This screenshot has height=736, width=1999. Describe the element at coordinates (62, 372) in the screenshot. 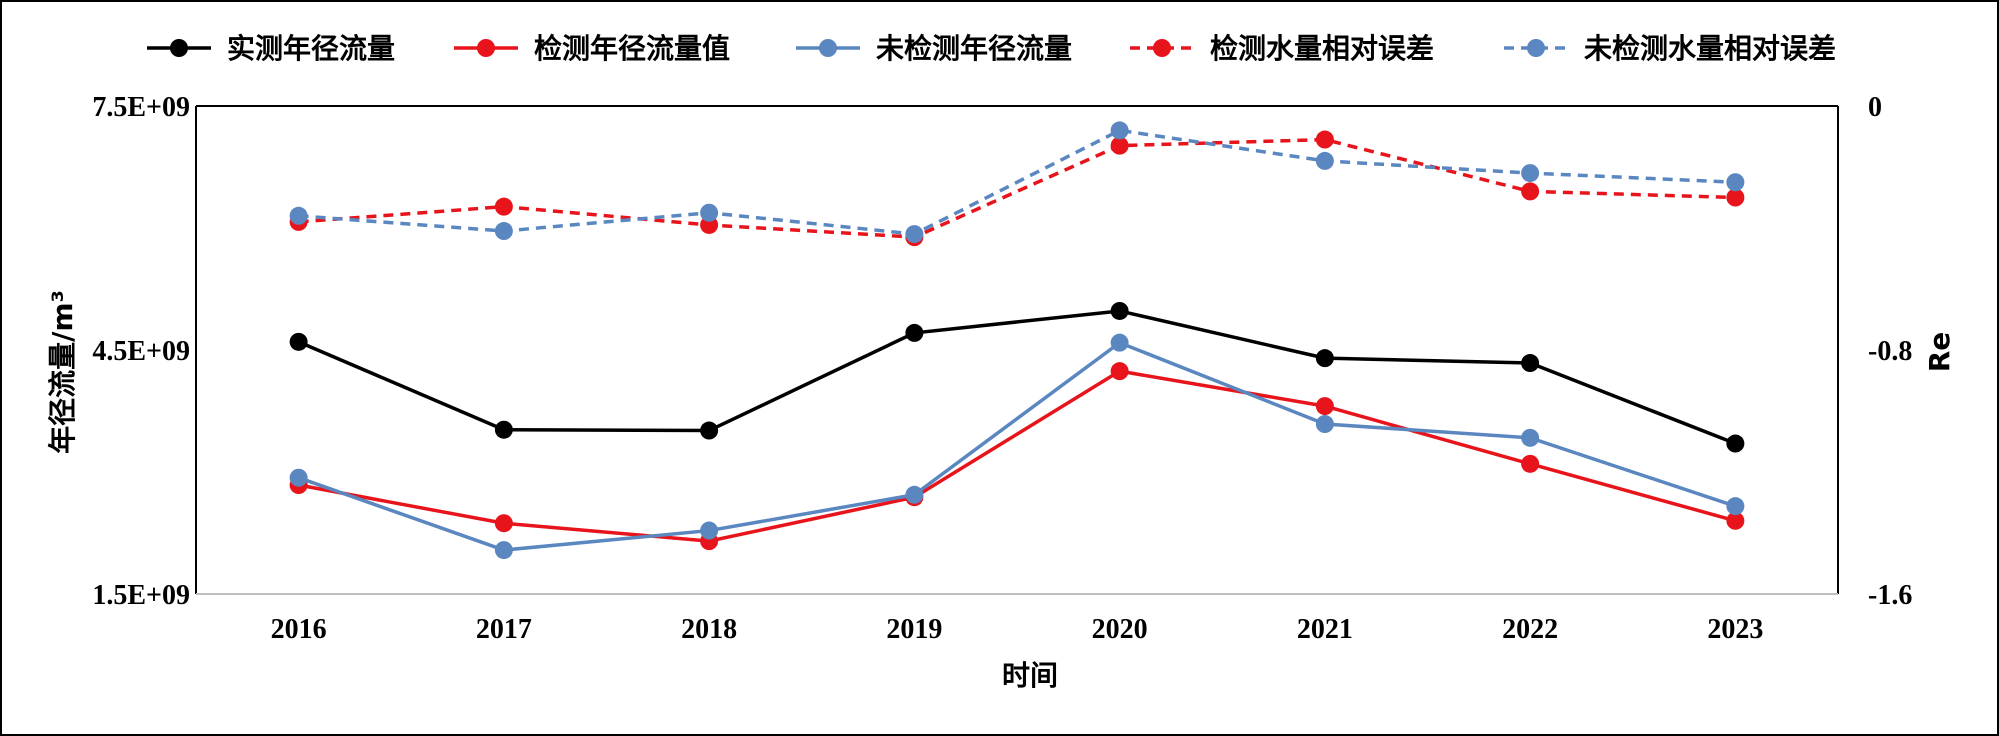

I see `y-axis-left-title: 年径流量/m³` at that location.